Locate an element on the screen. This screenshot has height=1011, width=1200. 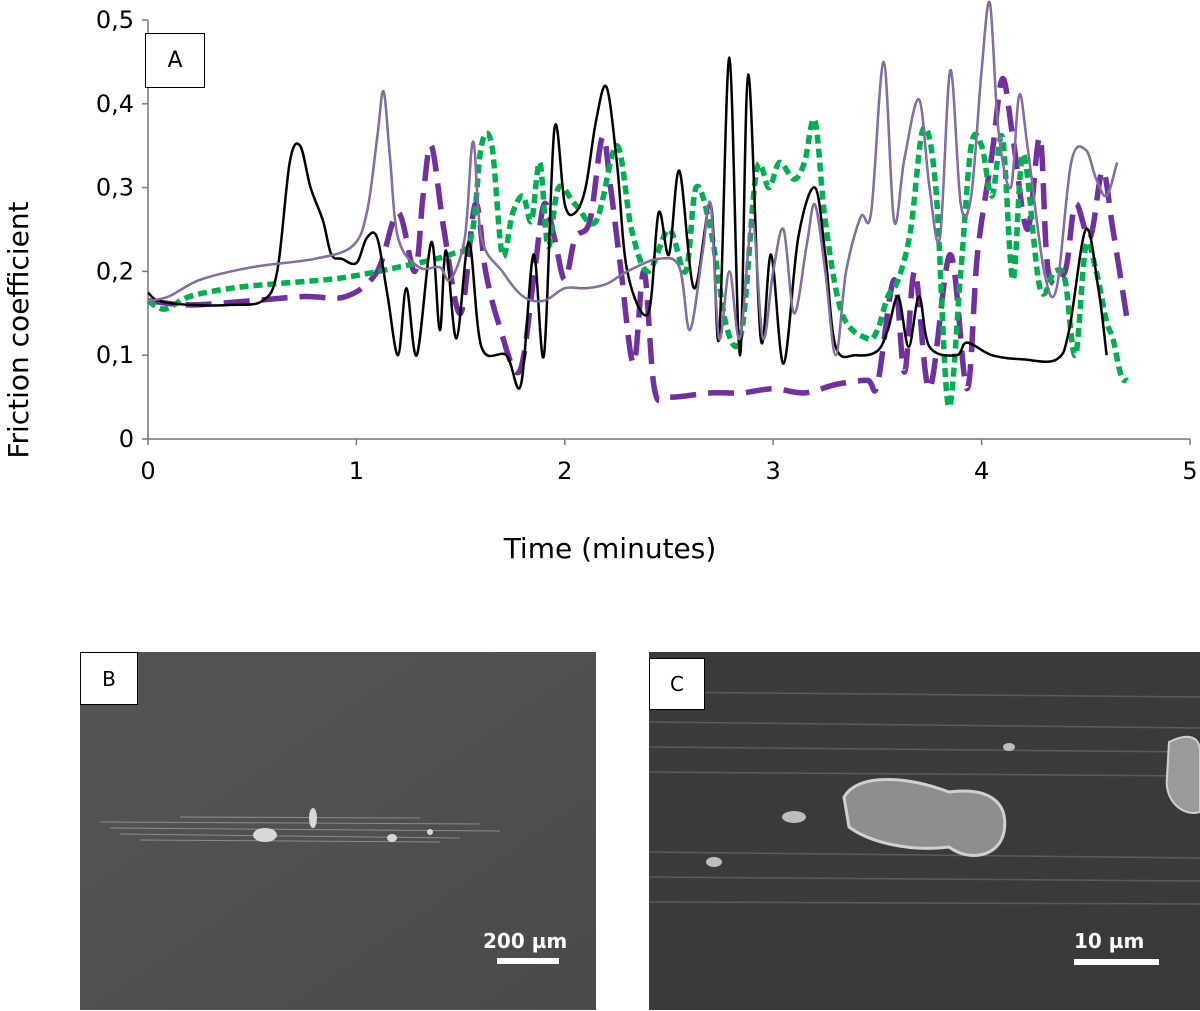
y-tick-label: 0,4 is located at coordinates (115, 104).